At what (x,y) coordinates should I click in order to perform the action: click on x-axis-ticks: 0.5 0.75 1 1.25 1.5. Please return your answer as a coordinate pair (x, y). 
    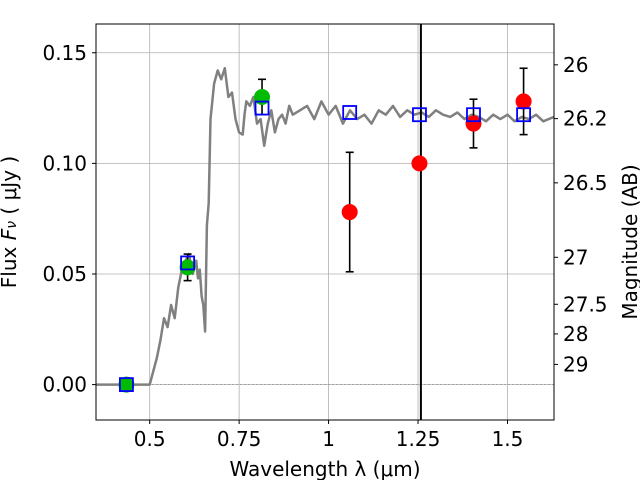
    Looking at the image, I should click on (329, 435).